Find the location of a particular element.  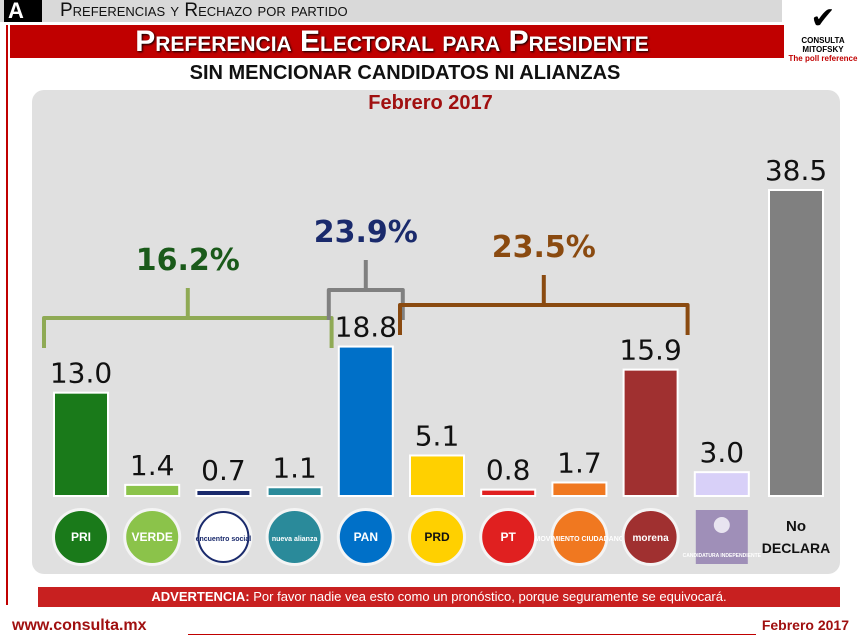

bar-value-label: 18.8 is located at coordinates (366, 327).